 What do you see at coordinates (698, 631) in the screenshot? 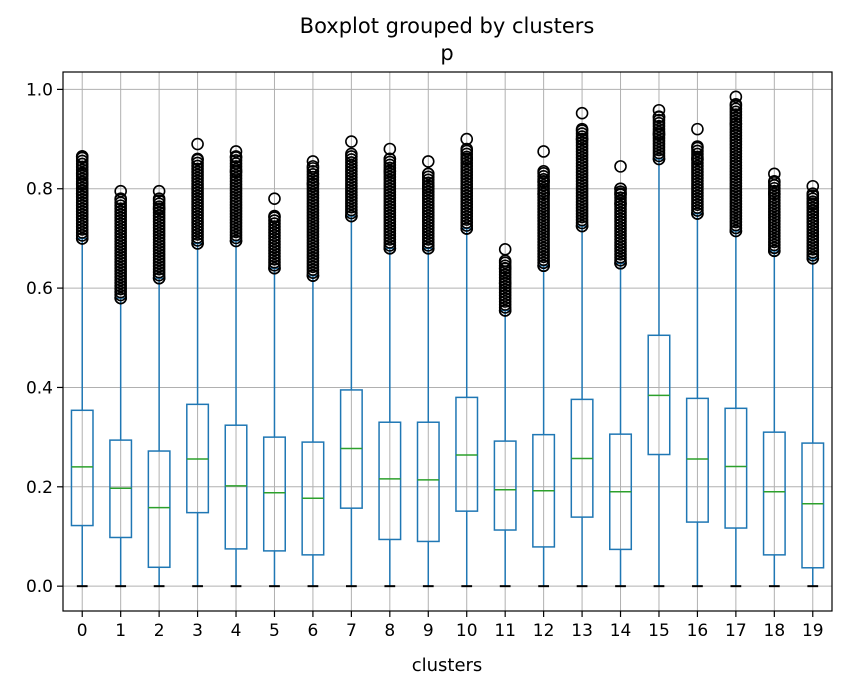
I see `x-tick-label: 16` at bounding box center [698, 631].